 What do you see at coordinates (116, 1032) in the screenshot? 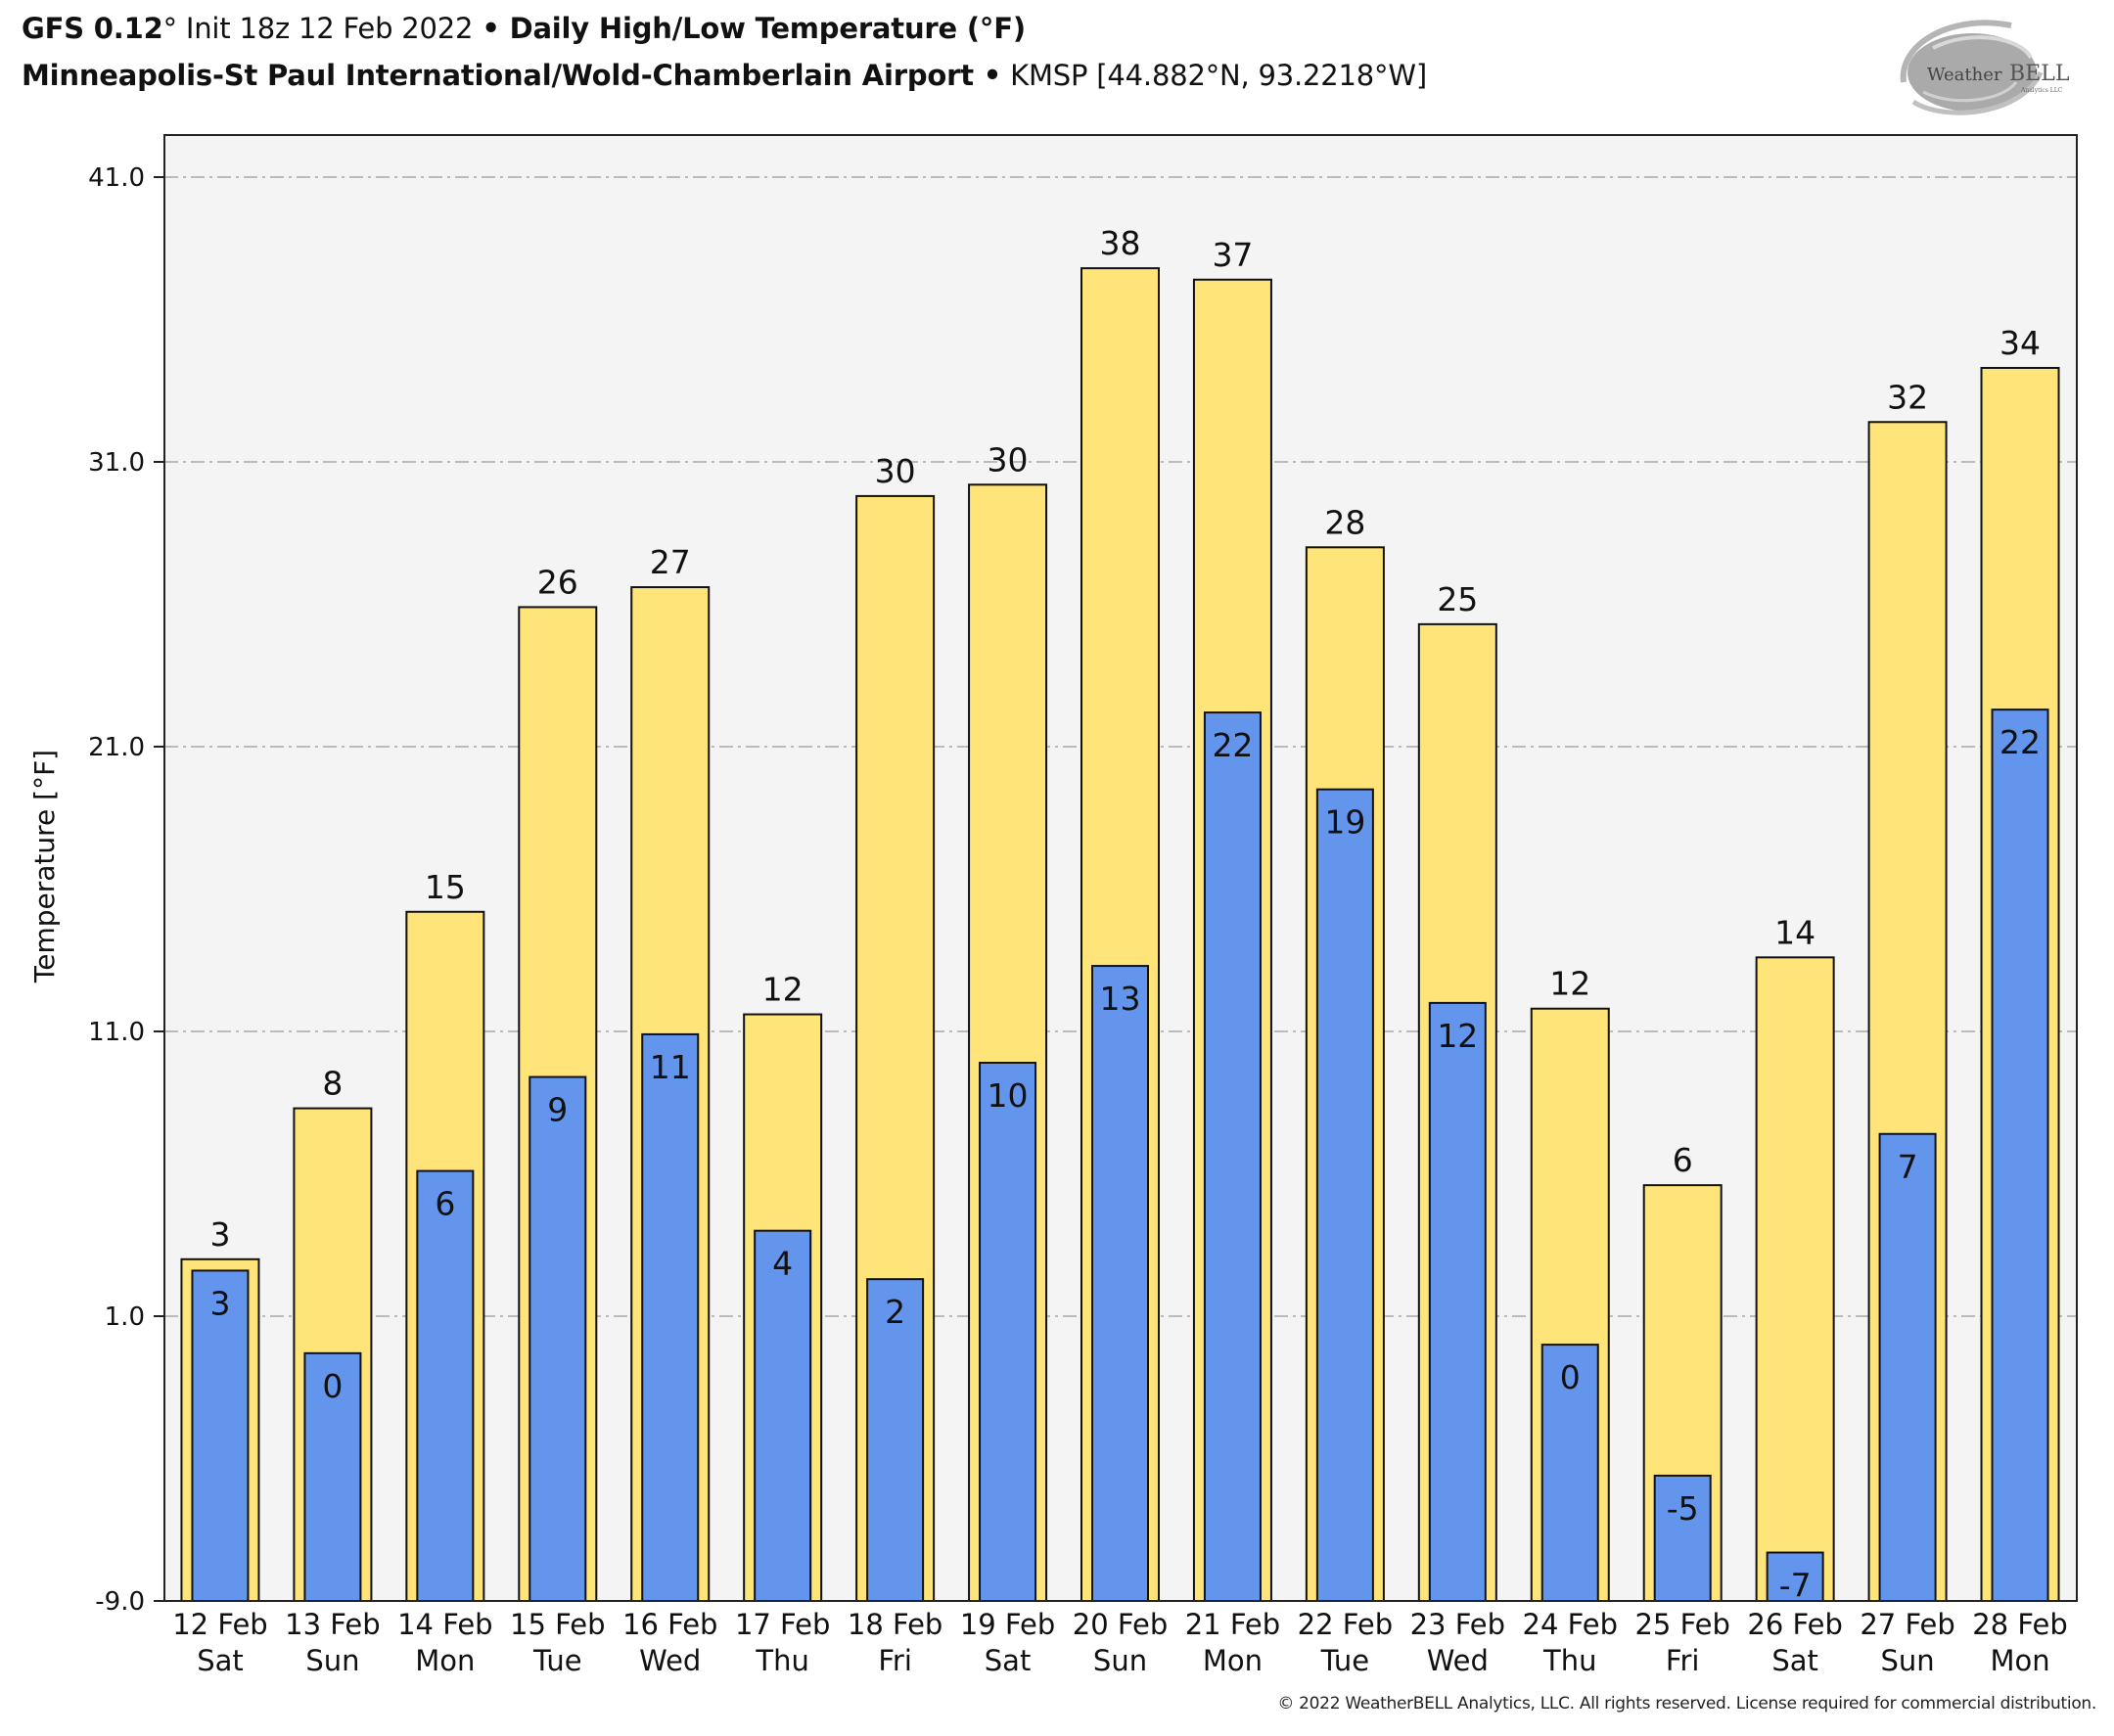
I see `y-tick-label: 11.0` at bounding box center [116, 1032].